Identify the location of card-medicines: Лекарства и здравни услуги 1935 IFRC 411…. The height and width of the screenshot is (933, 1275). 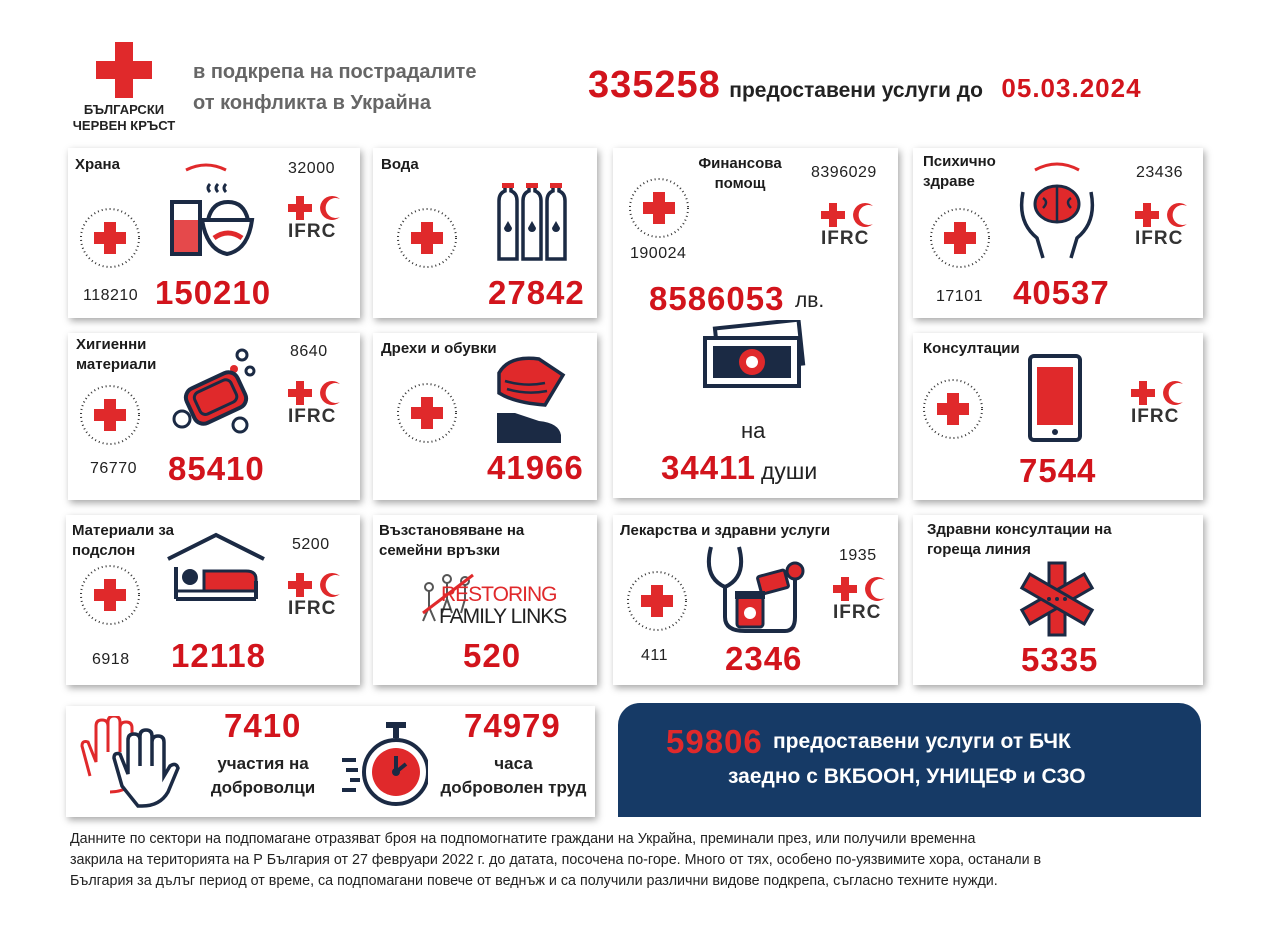
(755, 600).